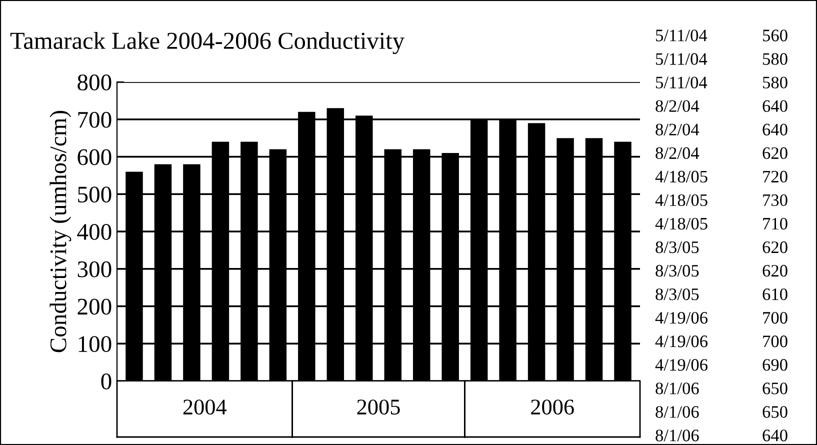  What do you see at coordinates (207, 43) in the screenshot?
I see `chart-title: Tamarack Lake 2004-2006 Conductivity` at bounding box center [207, 43].